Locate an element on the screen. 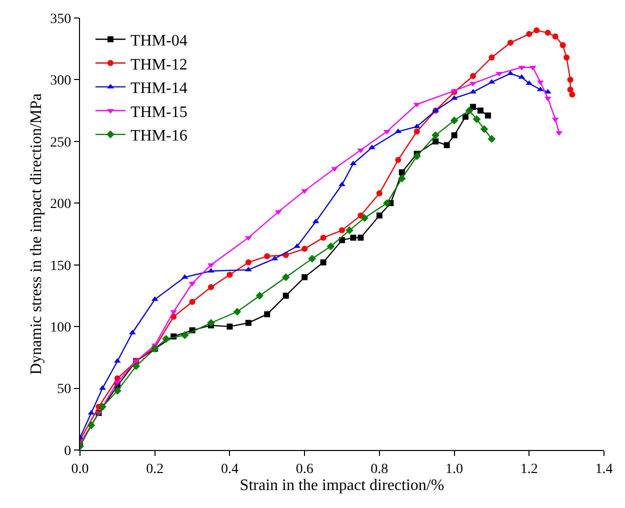  y-tick-label: 150 is located at coordinates (61, 266).